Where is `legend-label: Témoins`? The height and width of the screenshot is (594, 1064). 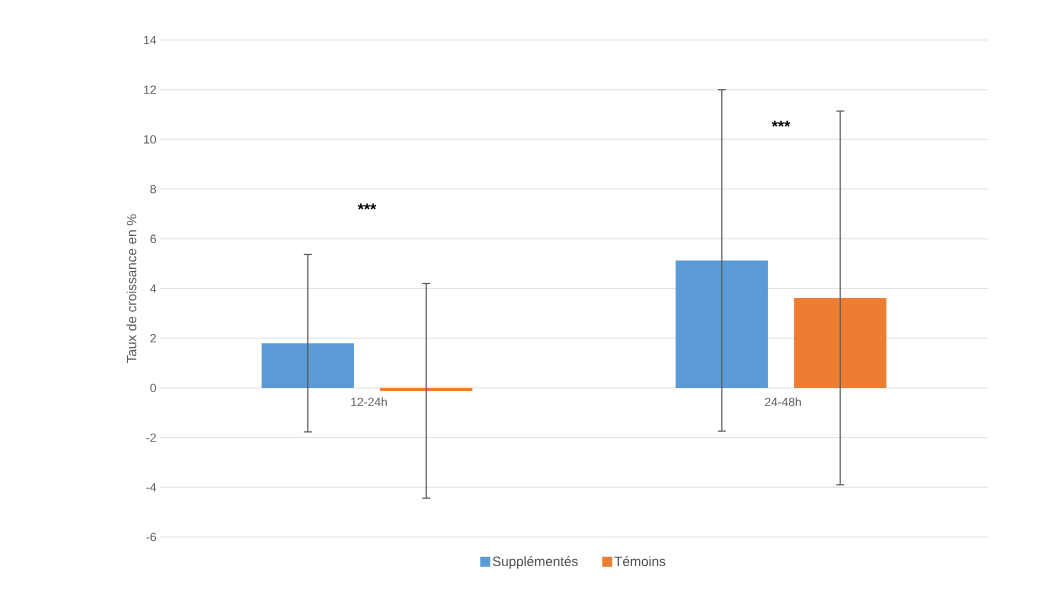
legend-label: Témoins is located at coordinates (640, 561).